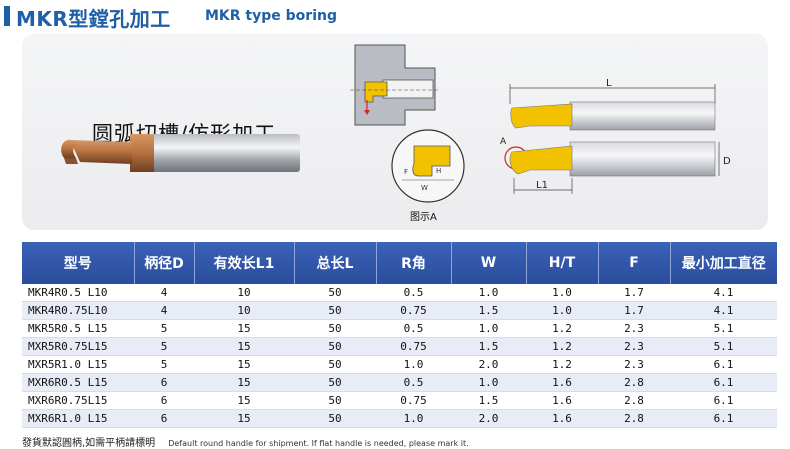 This screenshot has height=449, width=790. I want to click on table-row: MKR5R0.5 L15 5 15 50 0.5 1.0 1.2 2.3 5.1, so click(399, 328).